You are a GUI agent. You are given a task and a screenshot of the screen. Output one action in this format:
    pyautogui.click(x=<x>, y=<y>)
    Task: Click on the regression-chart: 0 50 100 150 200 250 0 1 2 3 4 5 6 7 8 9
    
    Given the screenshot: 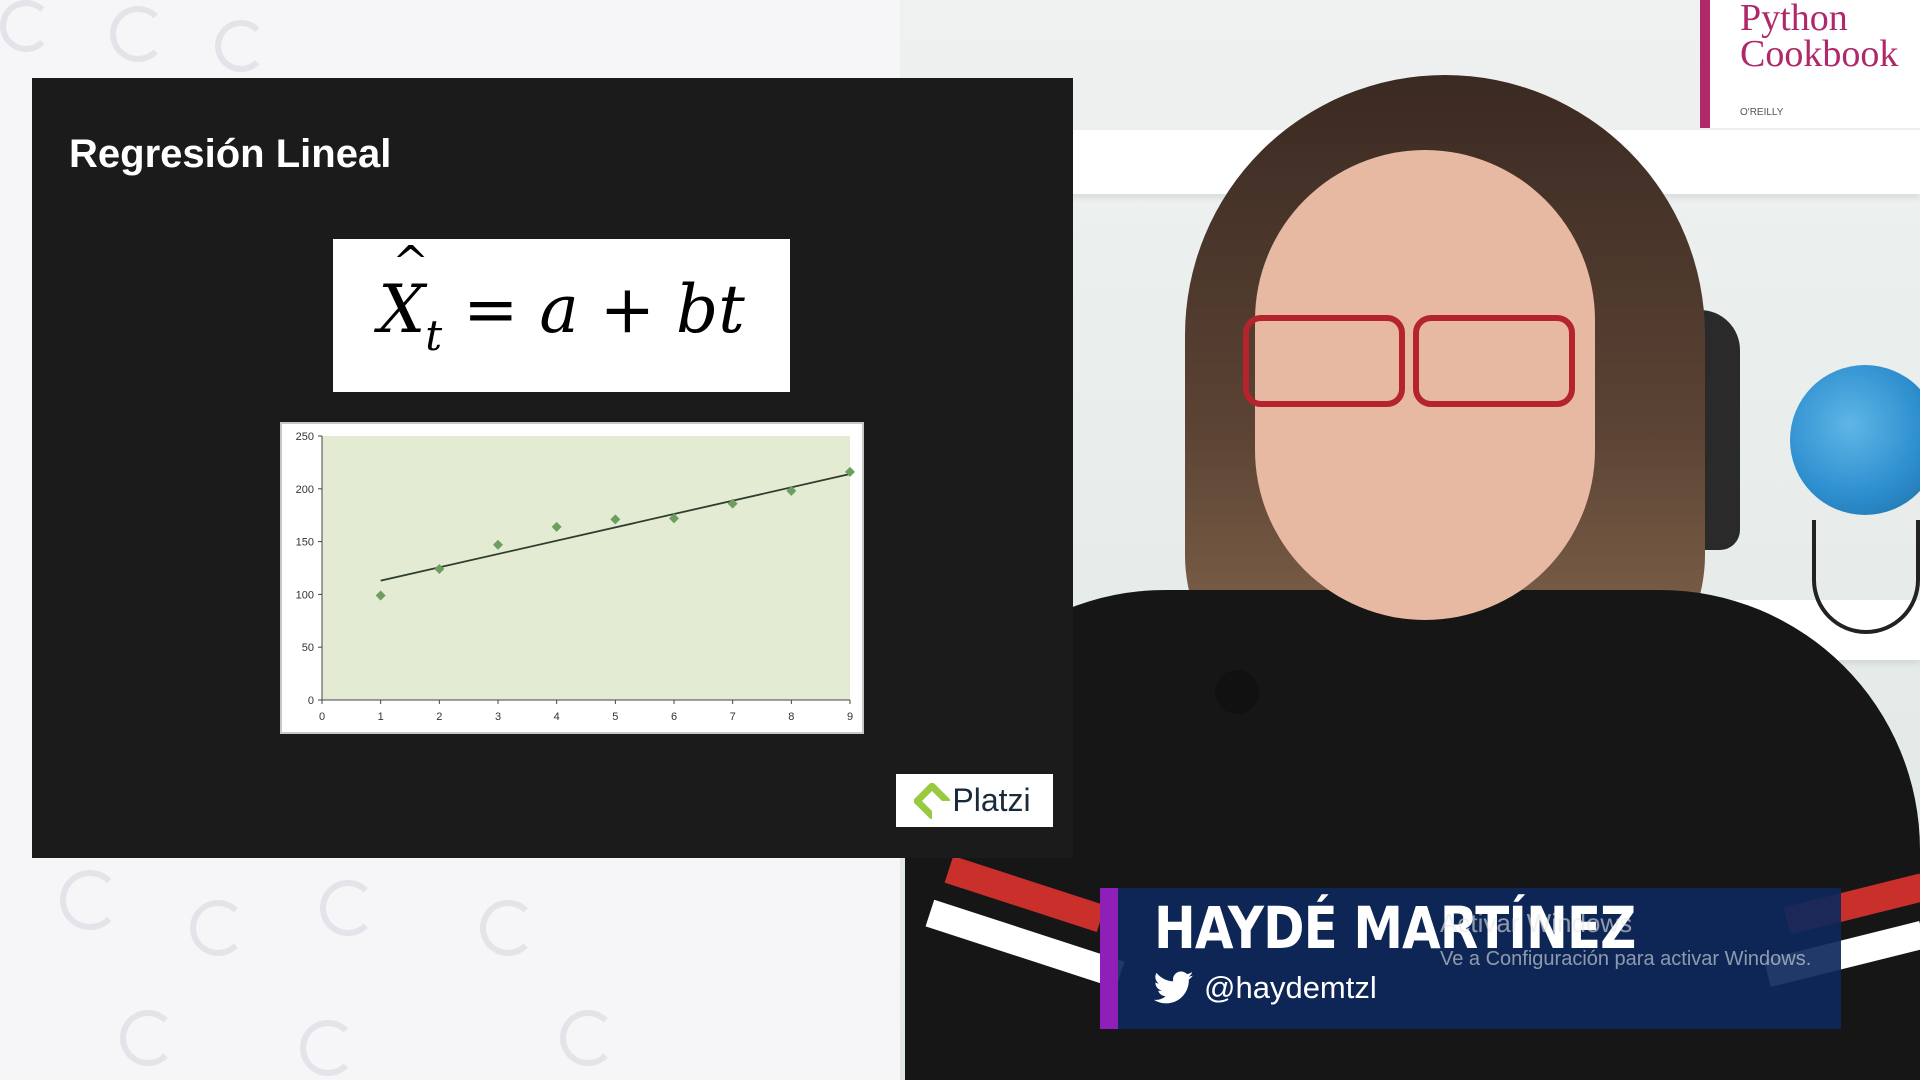 What is the action you would take?
    pyautogui.click(x=572, y=578)
    